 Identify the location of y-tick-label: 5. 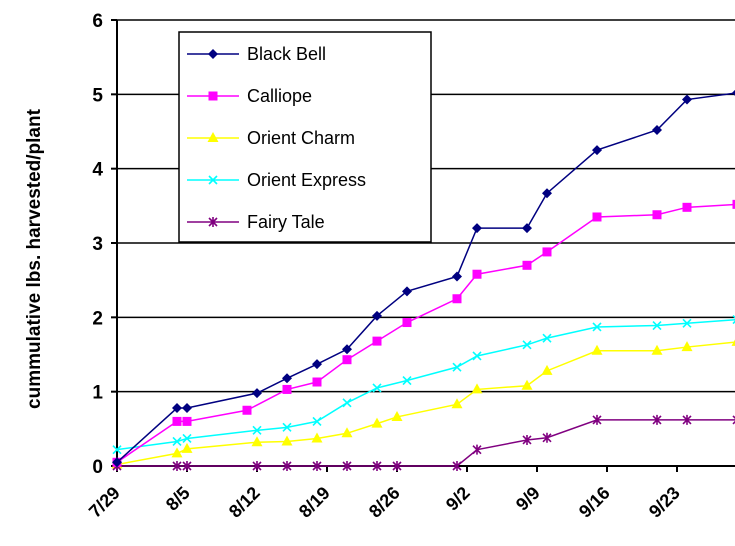
(97, 95).